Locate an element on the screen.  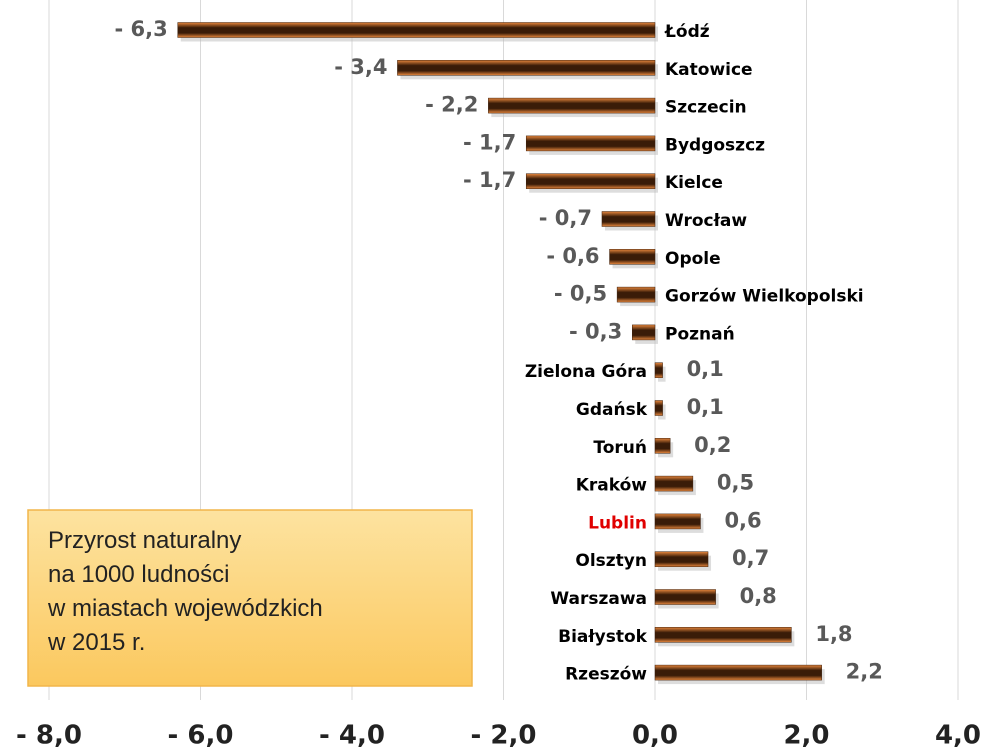
value-label: 2,2 is located at coordinates (864, 672).